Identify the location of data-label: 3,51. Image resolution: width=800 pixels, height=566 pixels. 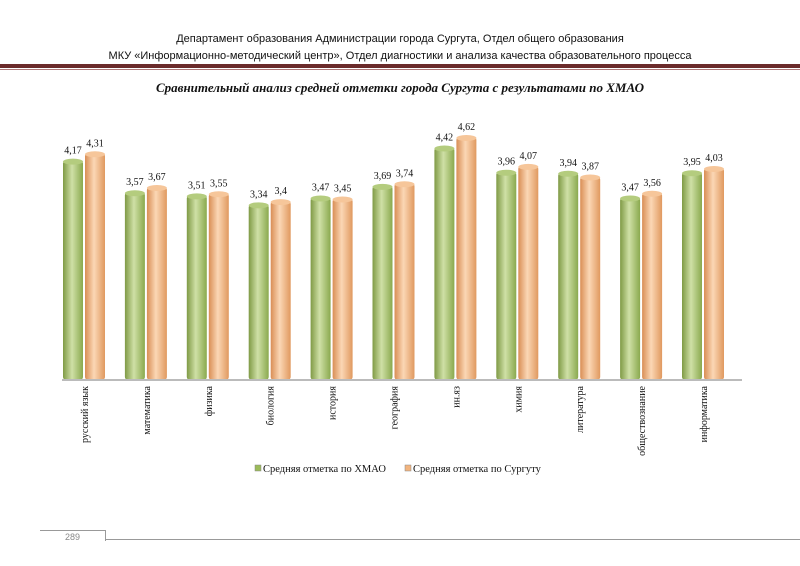
(197, 185).